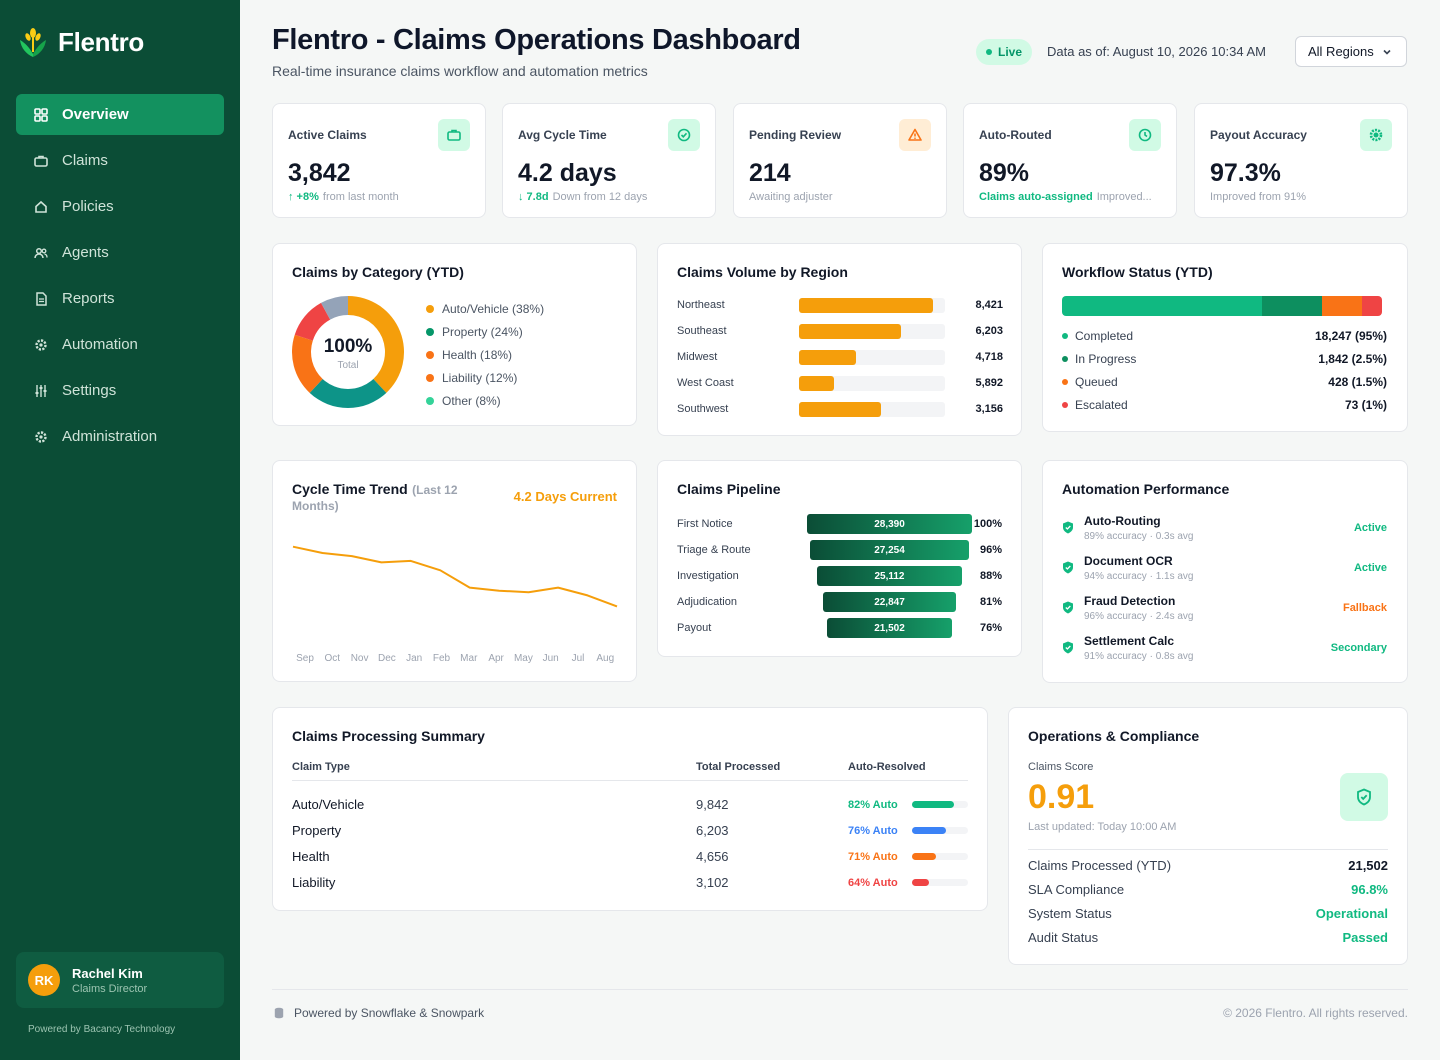 This screenshot has height=1060, width=1440. What do you see at coordinates (1370, 568) in the screenshot?
I see `automation-status: Active` at bounding box center [1370, 568].